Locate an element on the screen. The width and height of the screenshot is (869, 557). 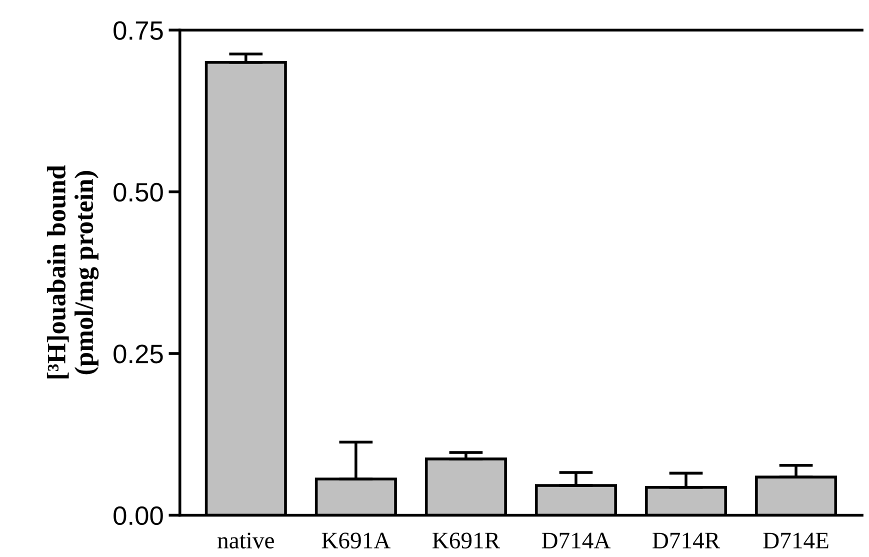
x-tick-label: D714A is located at coordinates (576, 540).